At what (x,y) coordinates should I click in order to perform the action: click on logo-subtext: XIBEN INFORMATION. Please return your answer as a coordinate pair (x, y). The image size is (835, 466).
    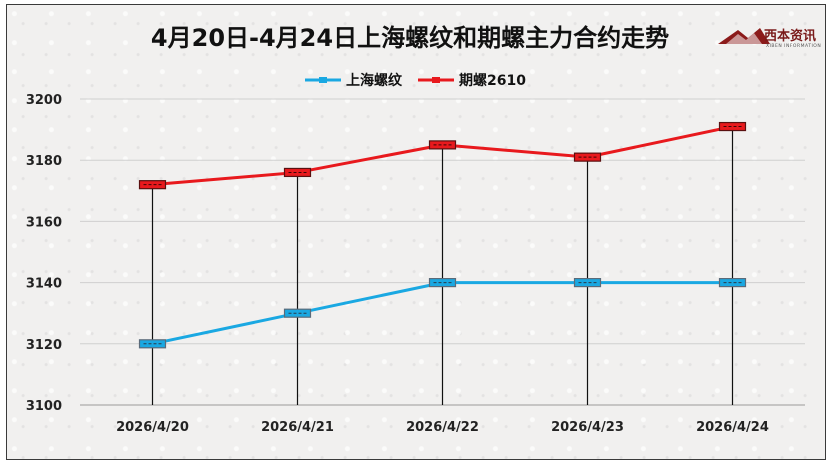
    Looking at the image, I should click on (793, 46).